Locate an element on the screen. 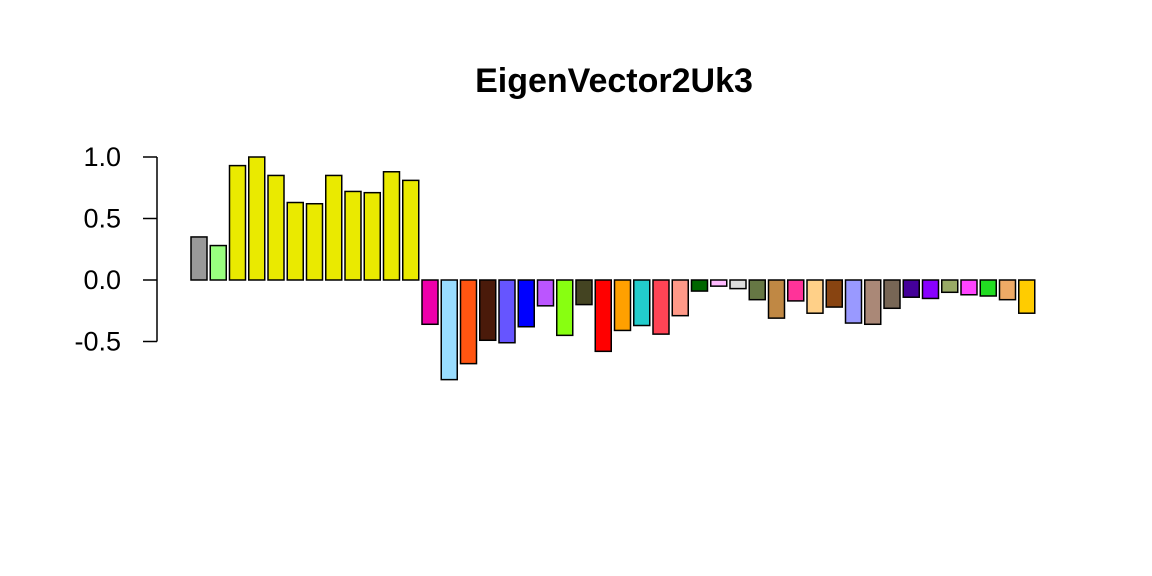 The width and height of the screenshot is (1152, 576). y-tick-label: 0.5 is located at coordinates (102, 219).